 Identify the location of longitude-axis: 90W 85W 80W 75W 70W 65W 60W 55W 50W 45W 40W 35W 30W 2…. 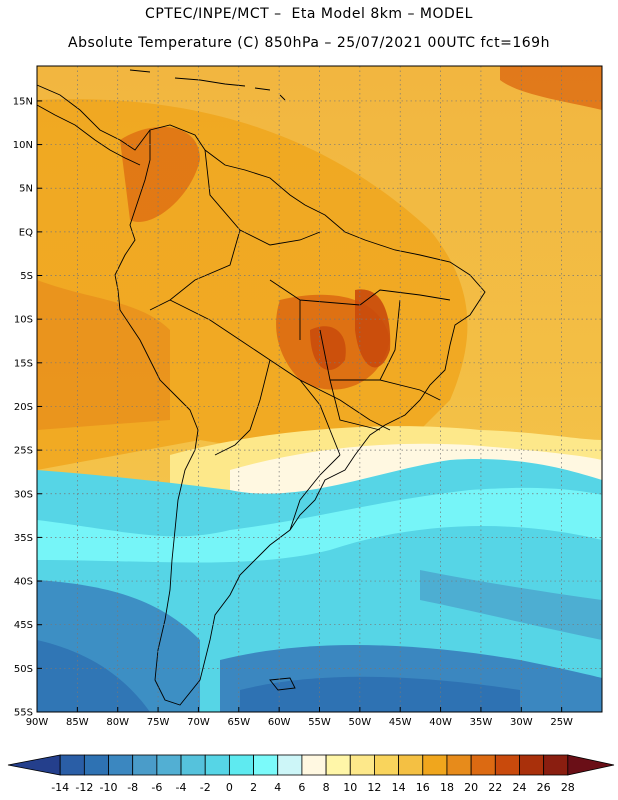
(299, 717).